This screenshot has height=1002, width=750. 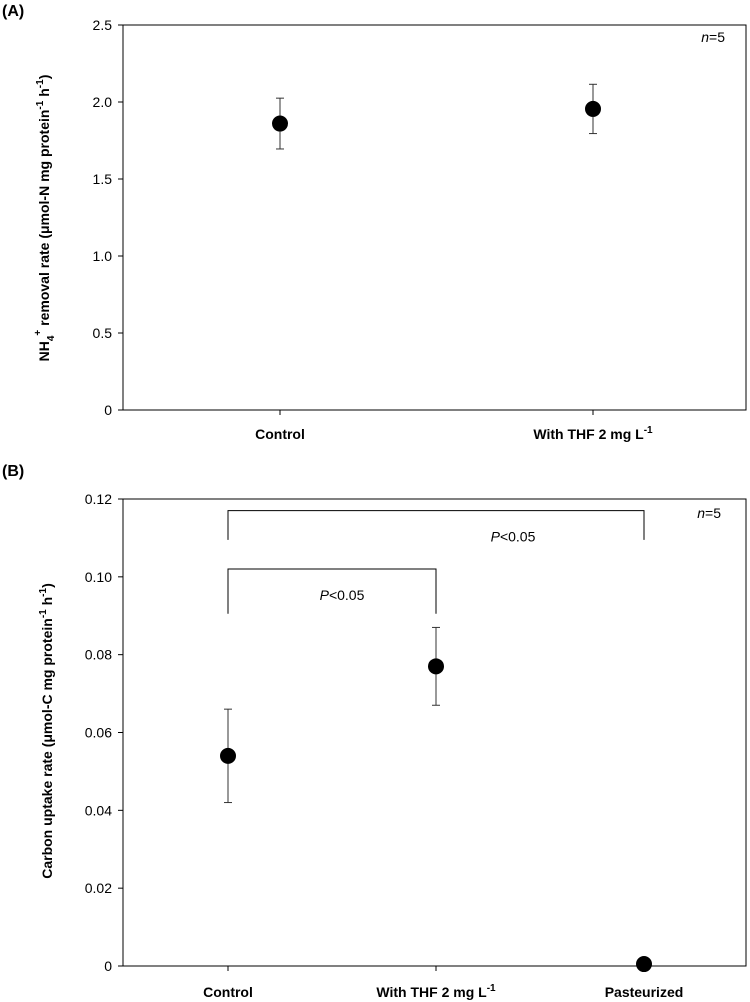 What do you see at coordinates (644, 992) in the screenshot?
I see `x-category-label: Pasteurized` at bounding box center [644, 992].